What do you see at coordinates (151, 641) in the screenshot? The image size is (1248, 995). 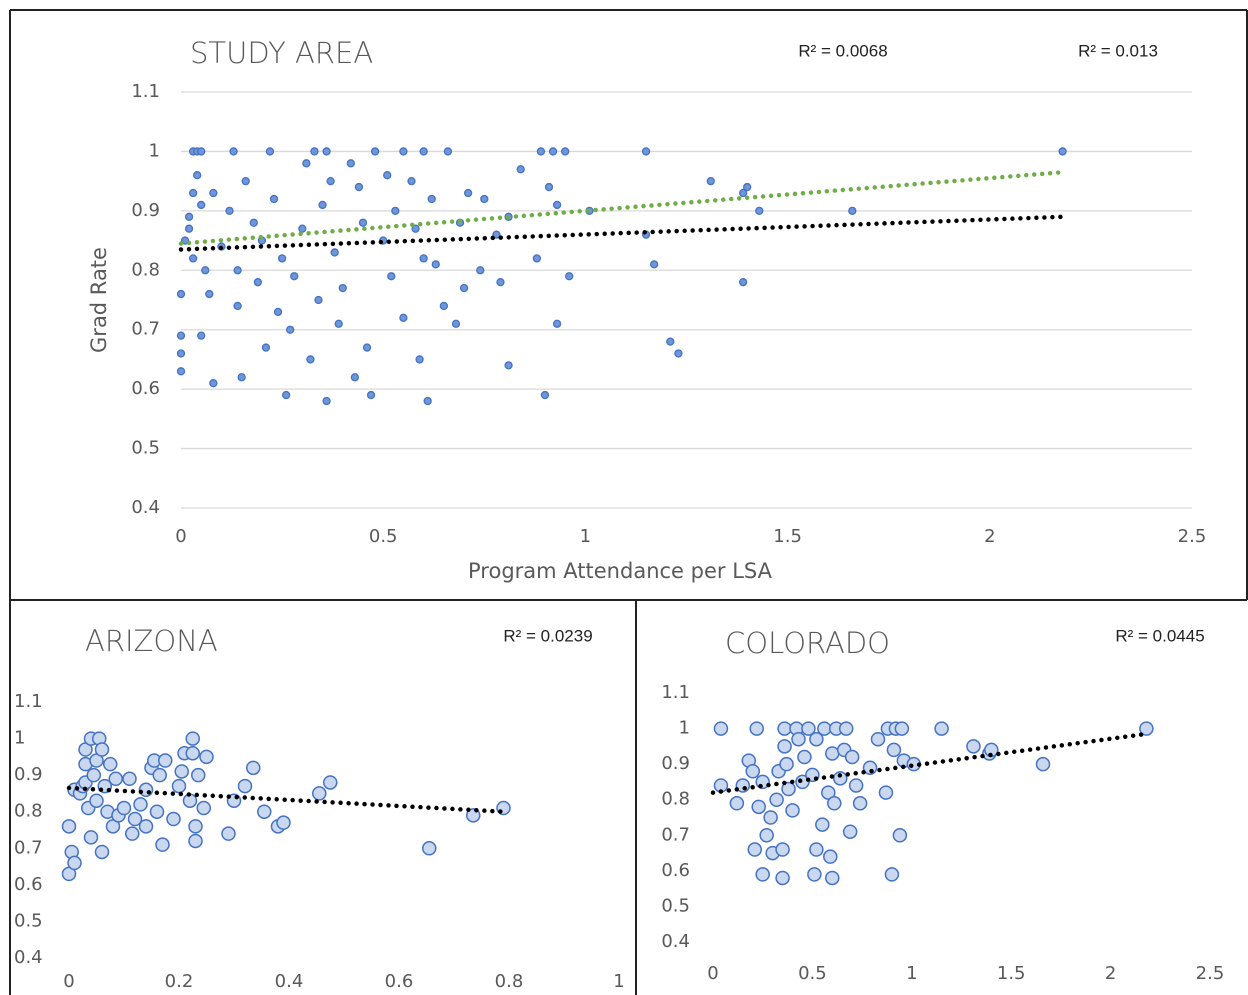 I see `chart-title: ARIZONA` at bounding box center [151, 641].